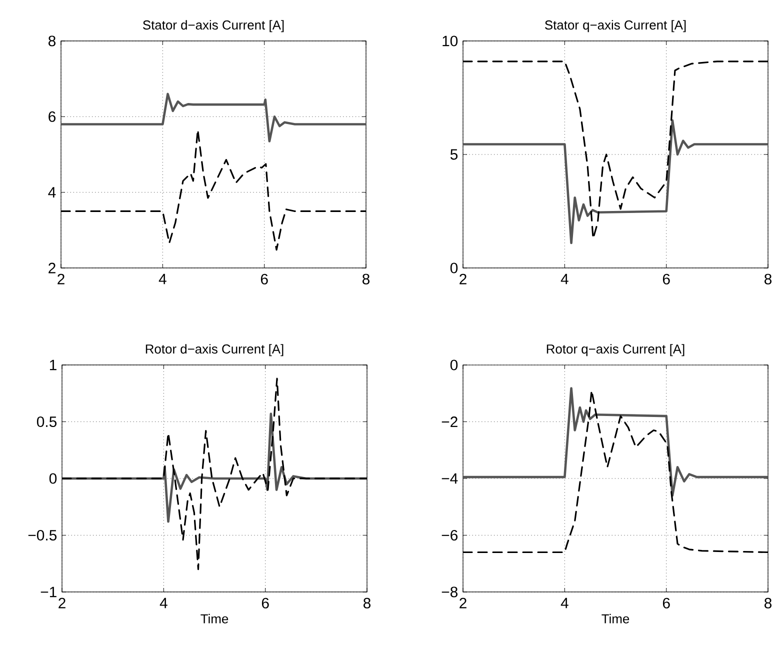  I want to click on y-tick-label: 5, so click(454, 154).